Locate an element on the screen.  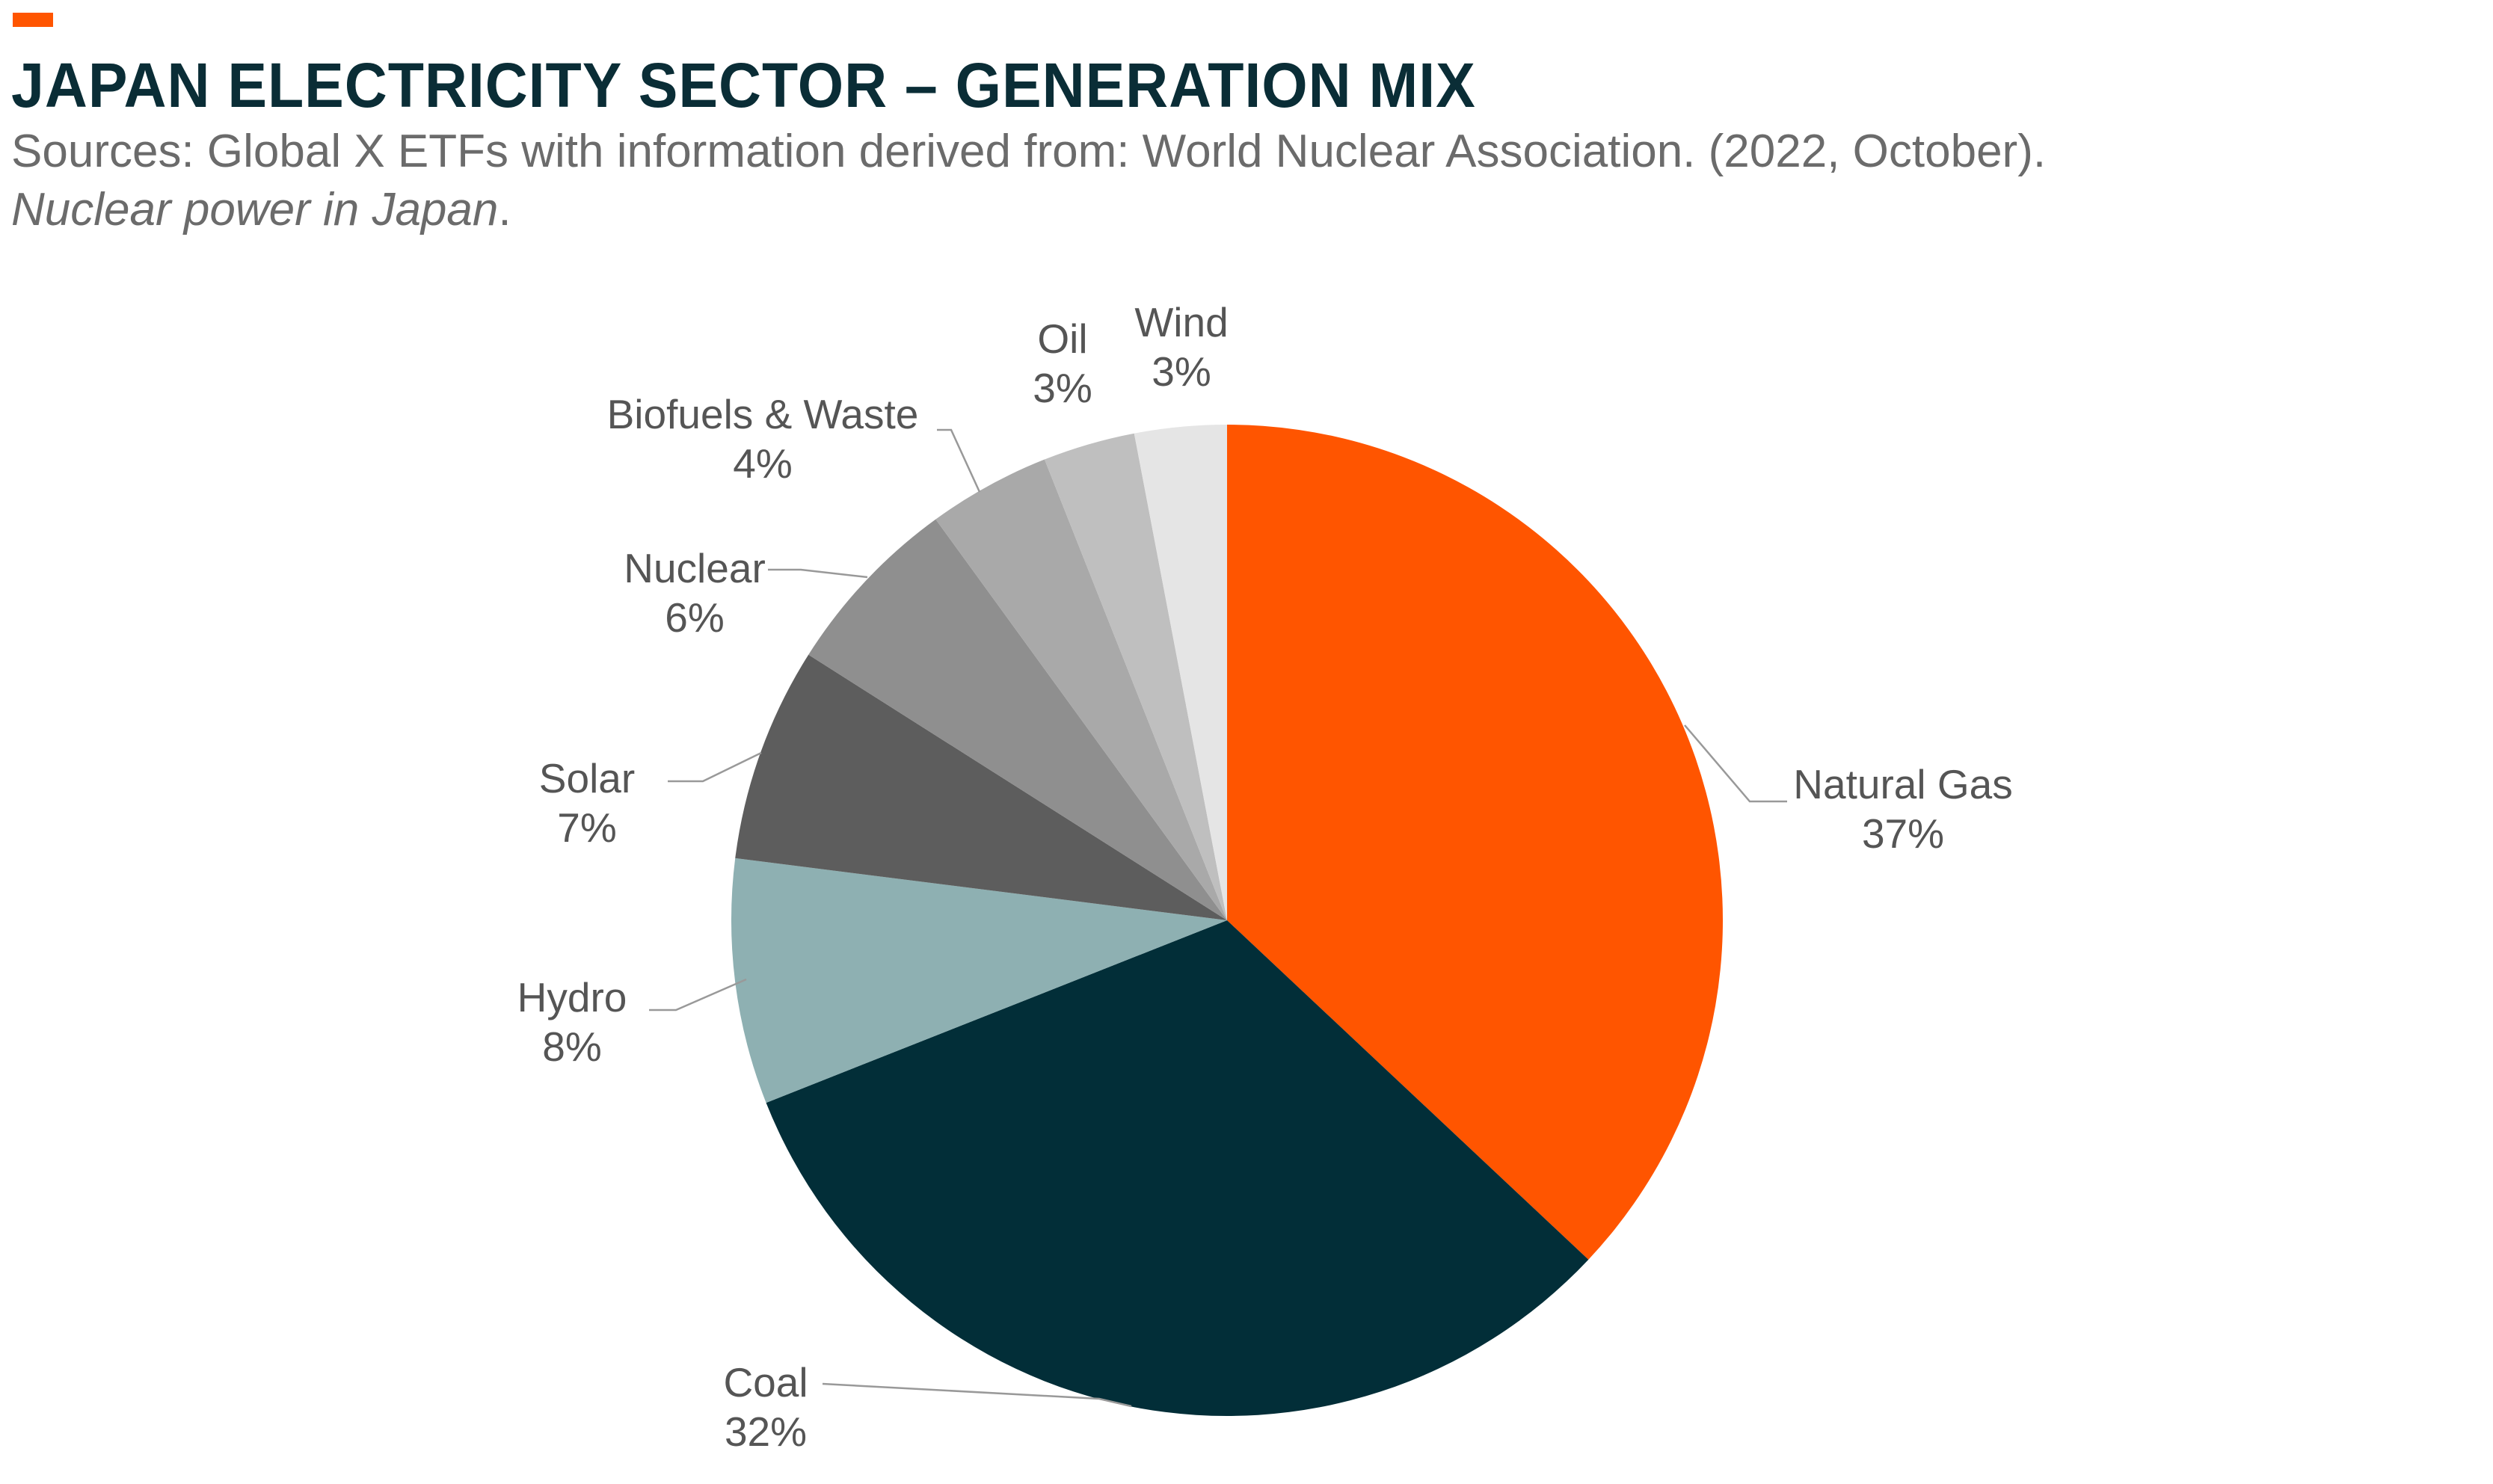
leader-line-solar is located at coordinates (715, 767).